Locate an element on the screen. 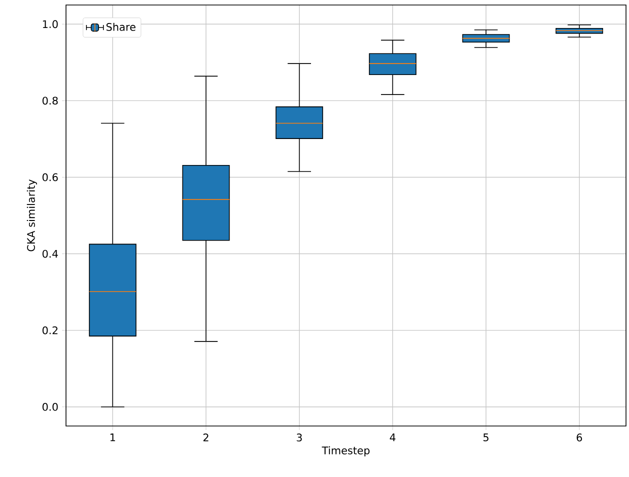  x-tick-label: 6 is located at coordinates (579, 438).